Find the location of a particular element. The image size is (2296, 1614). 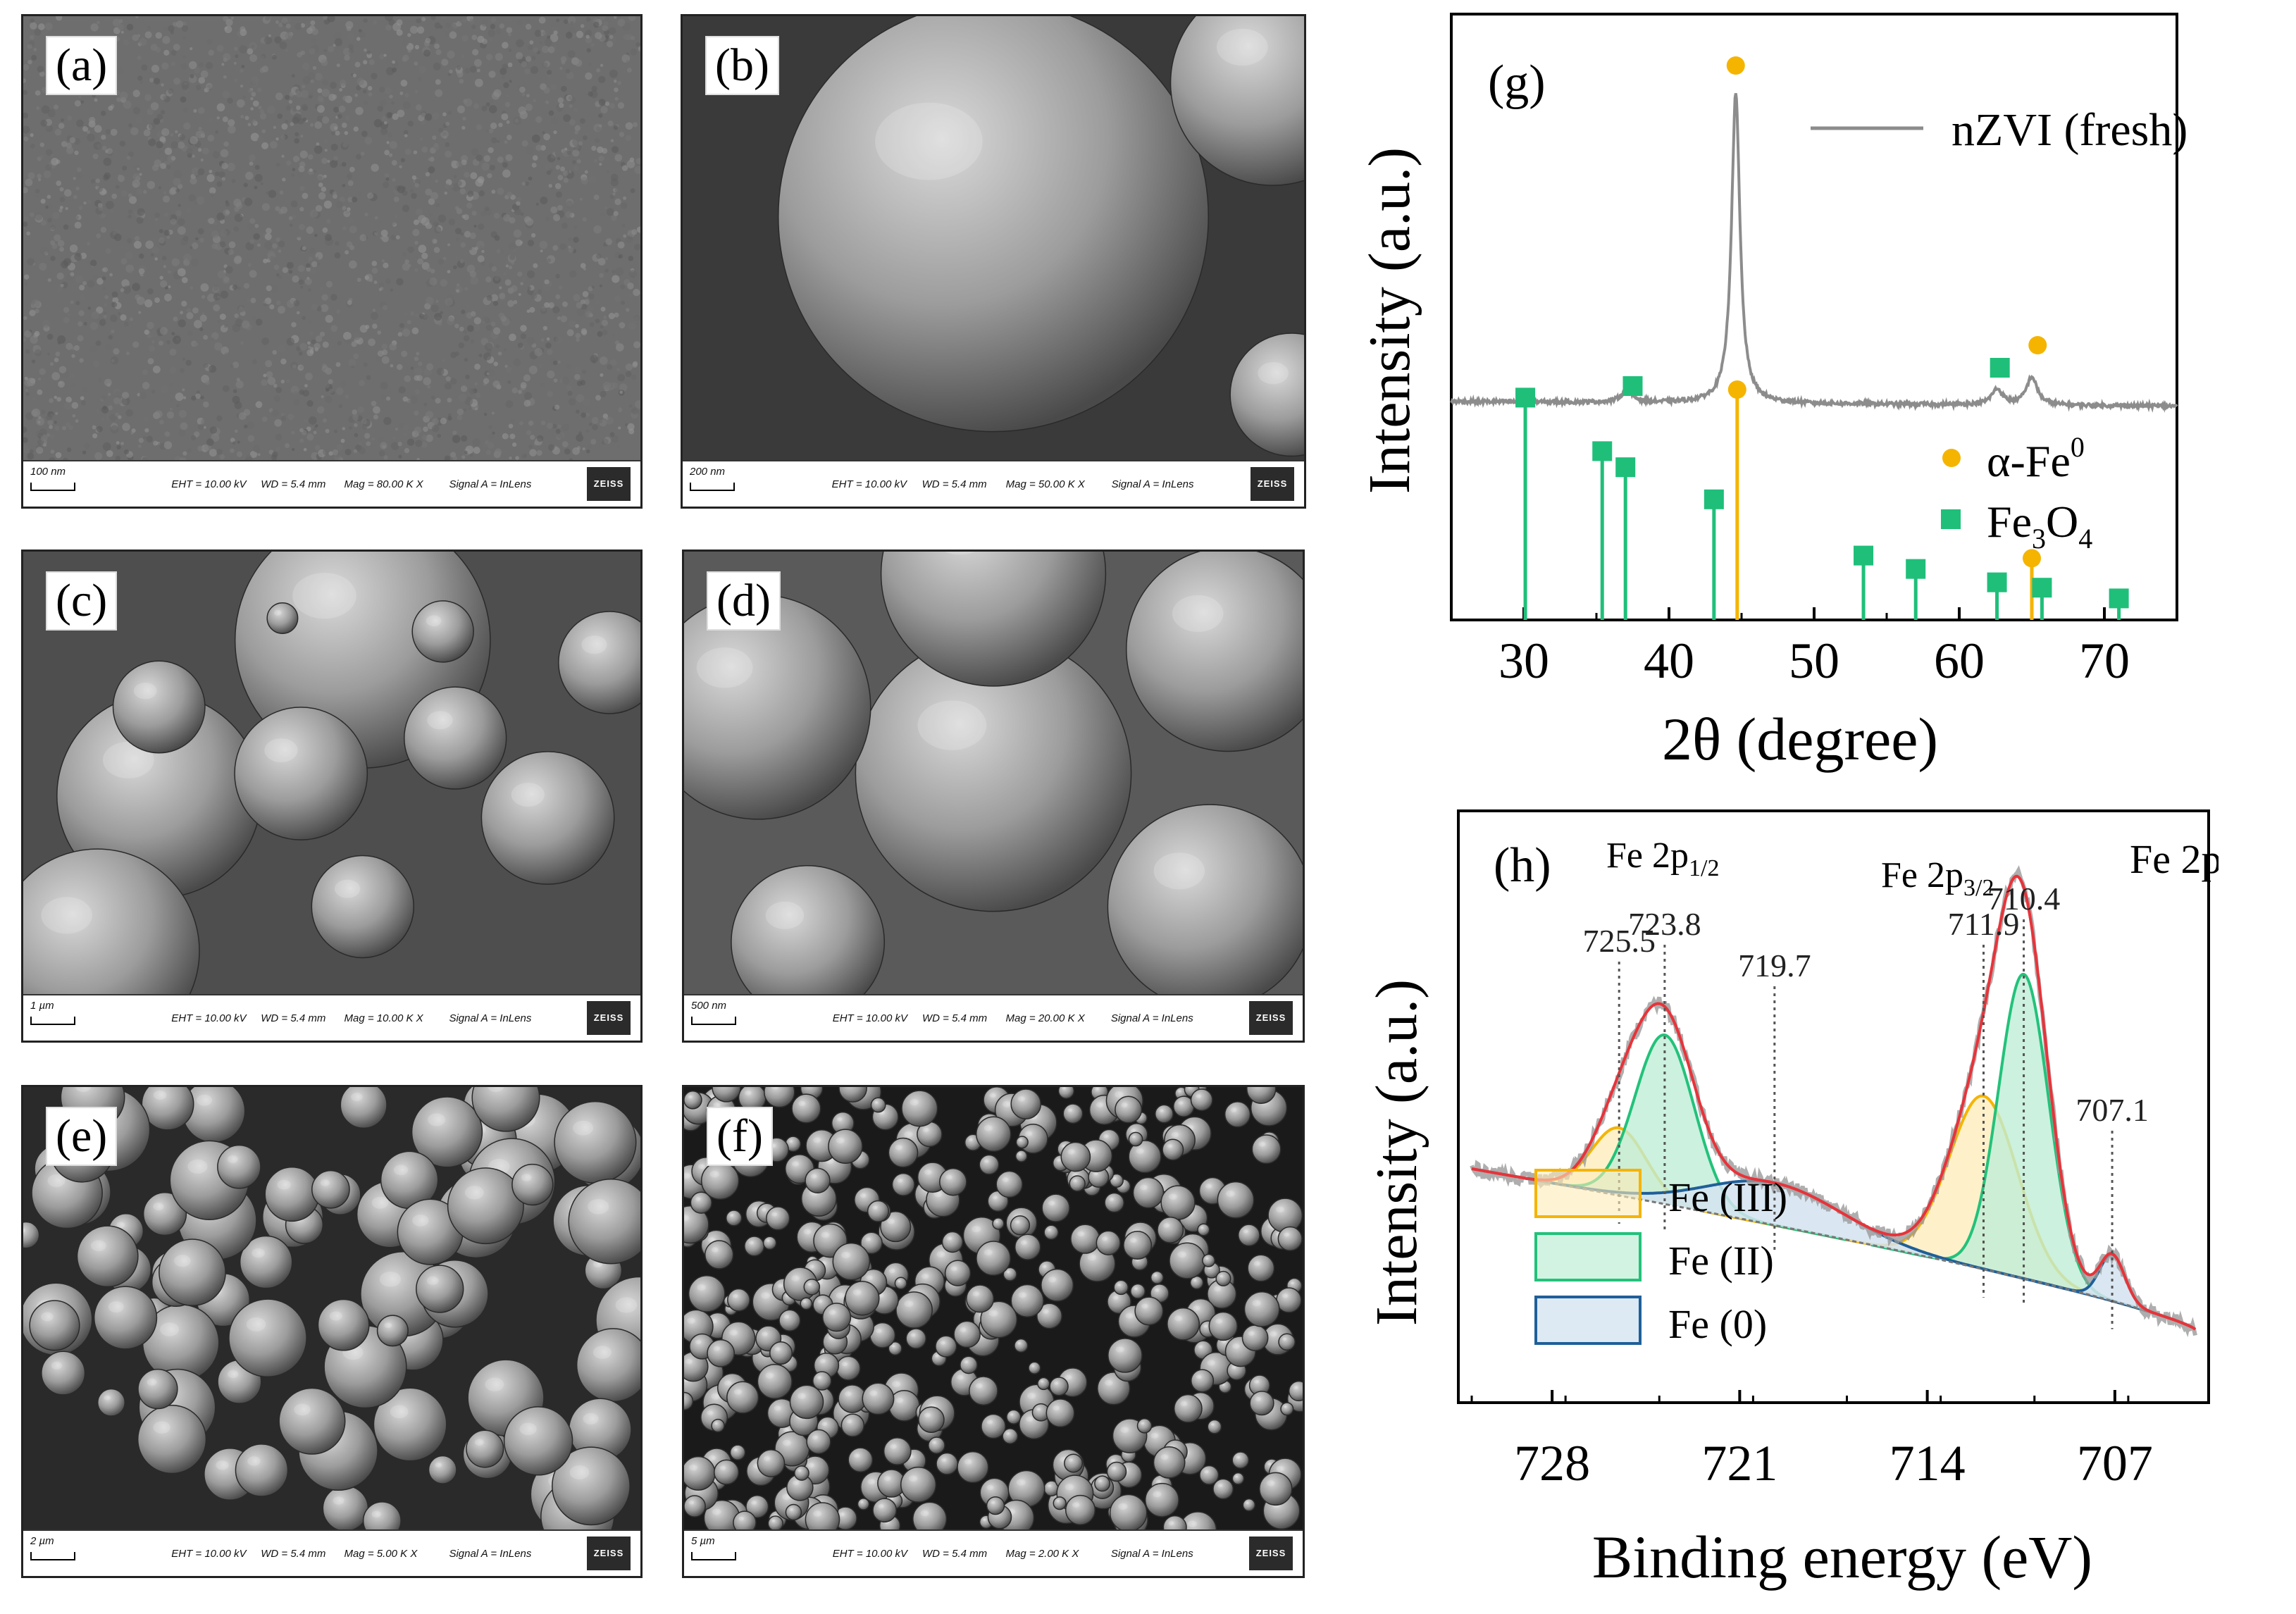

xps-y-axis-label: Intensity (a.u.) is located at coordinates (1396, 1152).